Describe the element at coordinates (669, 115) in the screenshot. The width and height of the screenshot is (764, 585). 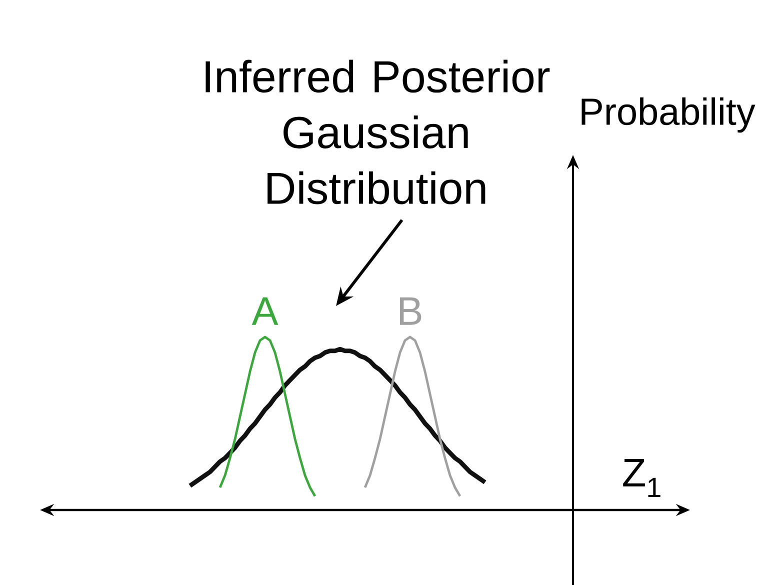
I see `text: Probability` at that location.